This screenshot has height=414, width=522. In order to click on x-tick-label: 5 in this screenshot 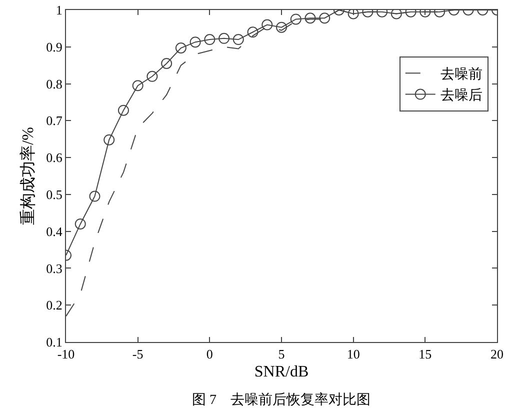, I will do `click(281, 354)`.